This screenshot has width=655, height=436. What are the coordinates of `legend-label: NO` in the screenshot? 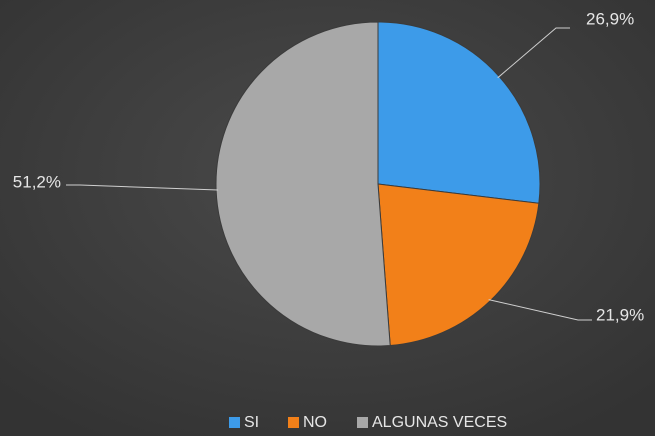 It's located at (315, 422).